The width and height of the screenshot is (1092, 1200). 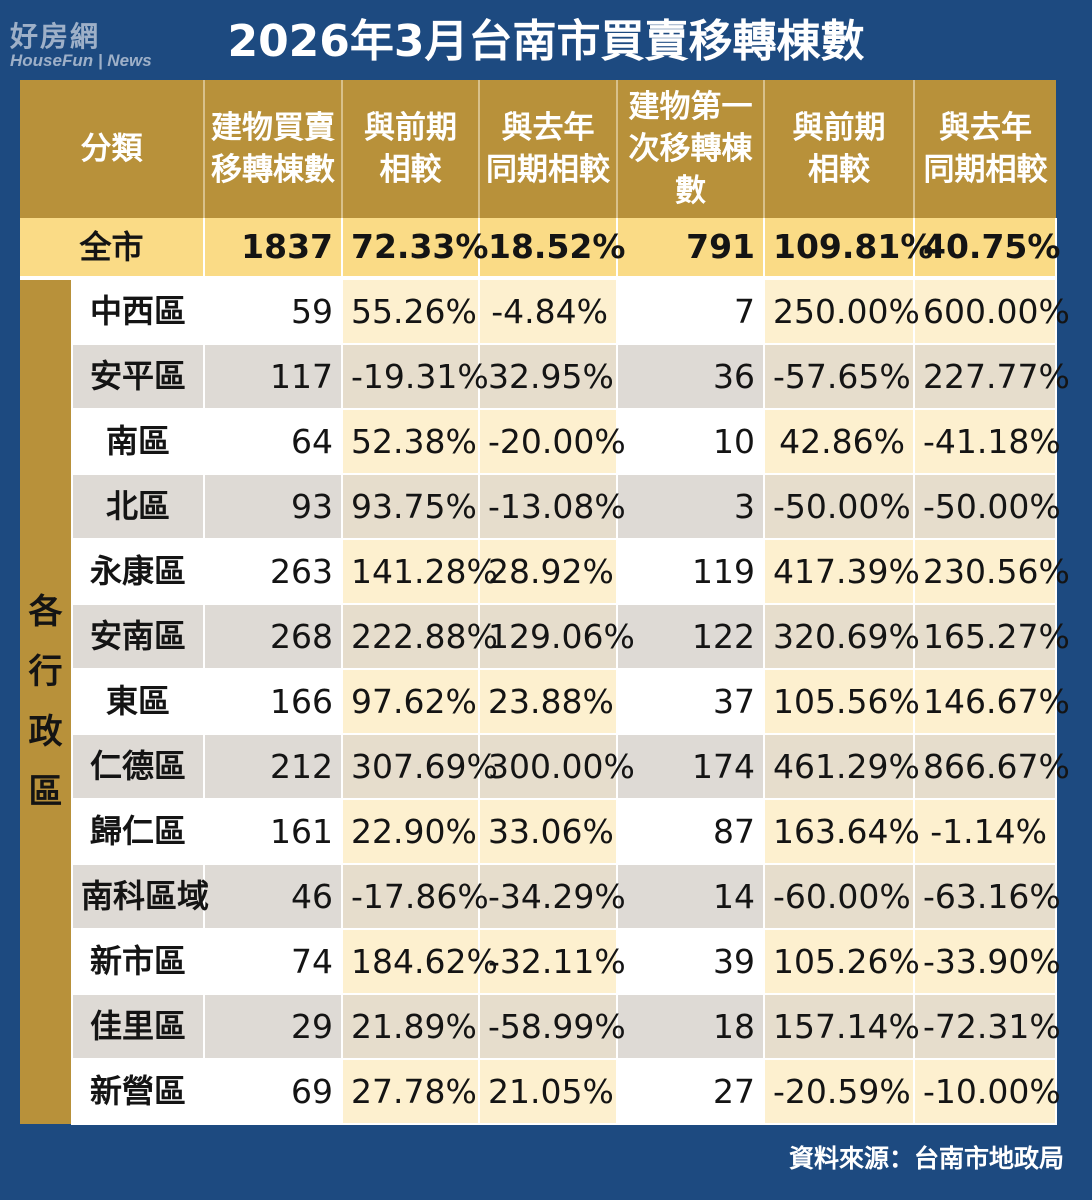 What do you see at coordinates (992, 702) in the screenshot?
I see `table-cell: 146.67%` at bounding box center [992, 702].